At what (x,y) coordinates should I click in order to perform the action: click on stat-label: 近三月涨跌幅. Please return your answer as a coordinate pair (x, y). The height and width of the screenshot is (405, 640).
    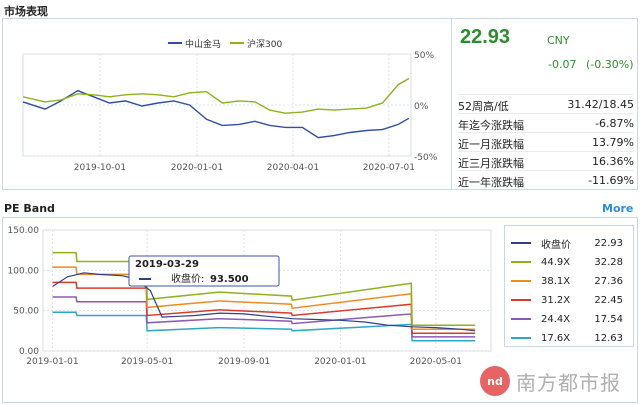
    Looking at the image, I should click on (491, 163).